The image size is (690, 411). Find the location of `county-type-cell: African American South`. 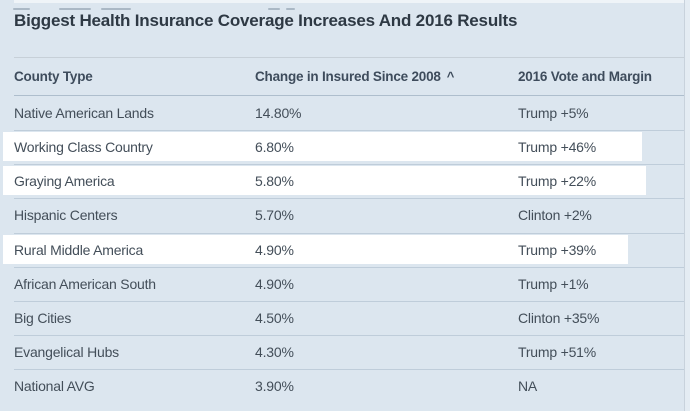

county-type-cell: African American South is located at coordinates (85, 283).